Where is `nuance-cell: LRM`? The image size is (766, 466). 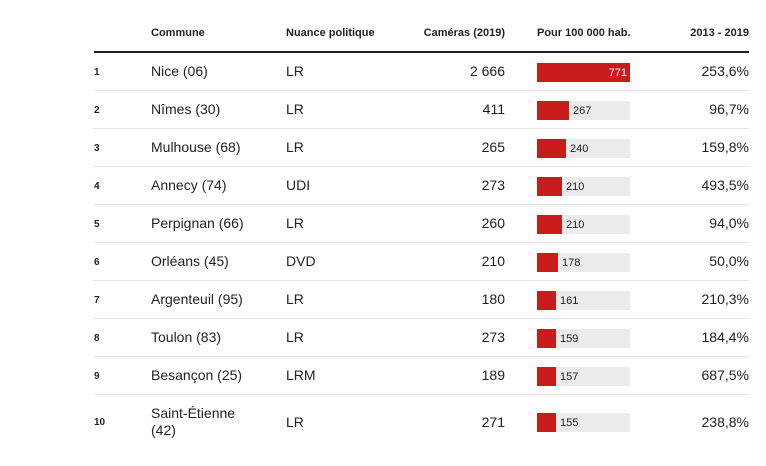
nuance-cell: LRM is located at coordinates (301, 375).